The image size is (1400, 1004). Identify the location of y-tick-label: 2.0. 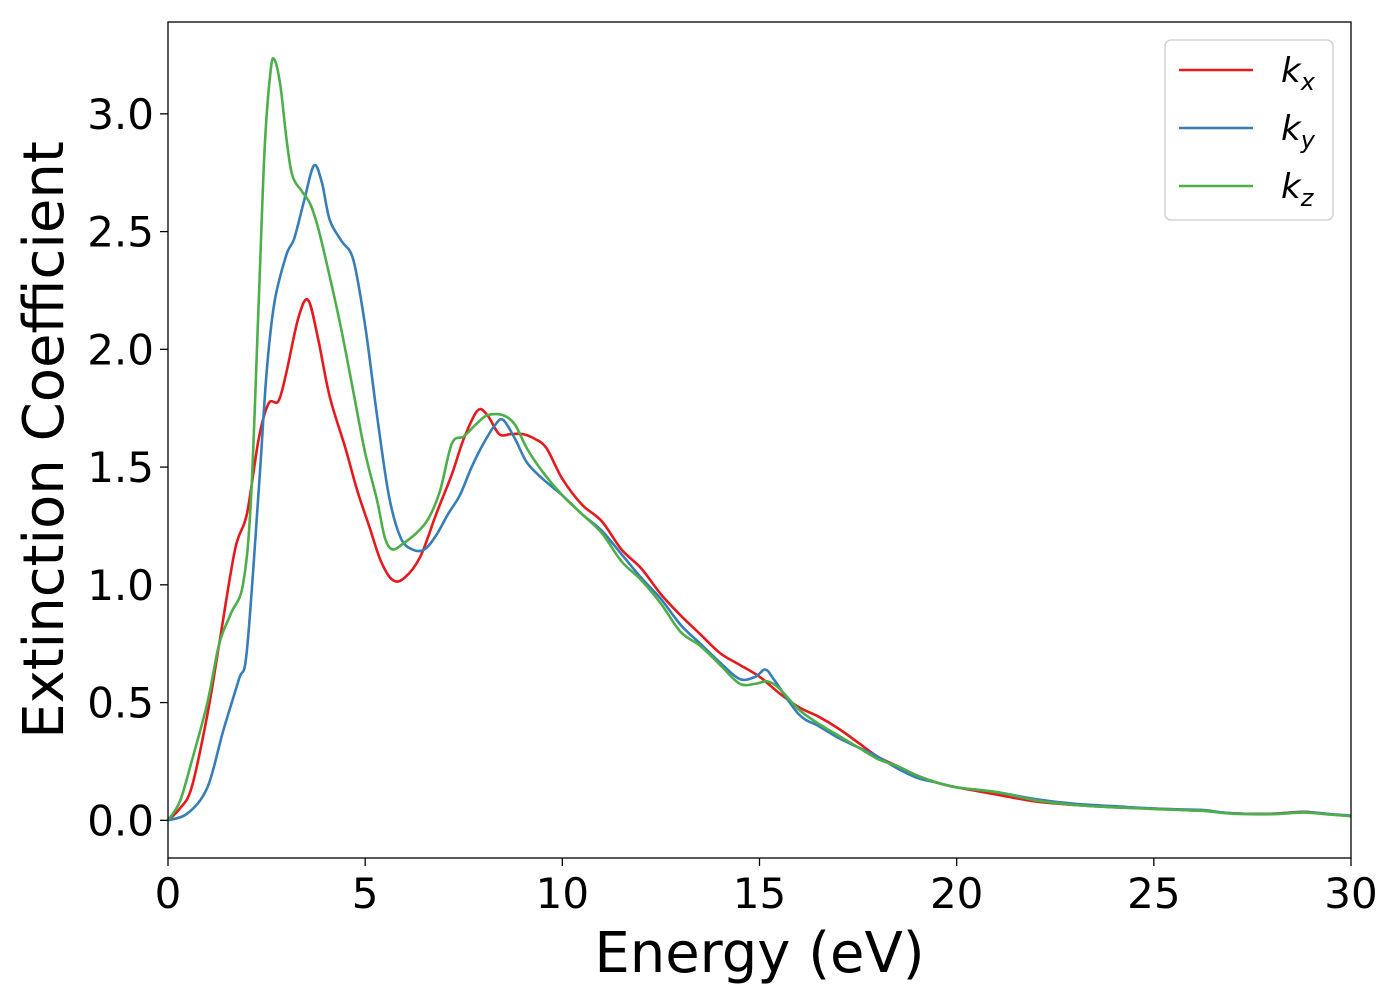
(120, 349).